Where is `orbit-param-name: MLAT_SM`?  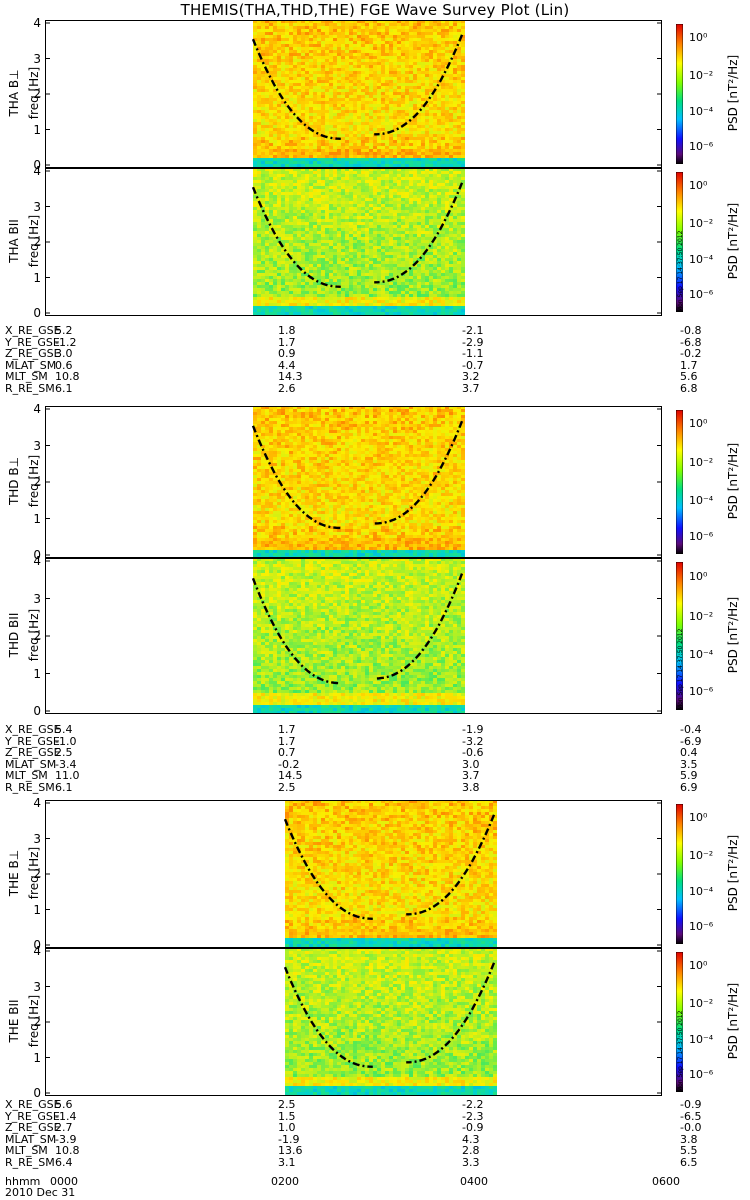
orbit-param-name: MLAT_SM is located at coordinates (31, 764).